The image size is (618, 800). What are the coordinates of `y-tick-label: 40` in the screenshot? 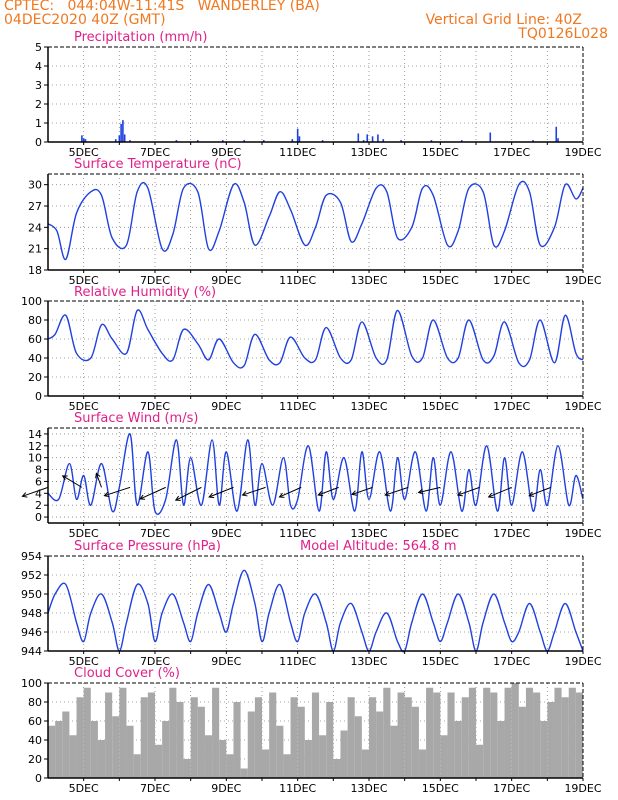 It's located at (35, 358).